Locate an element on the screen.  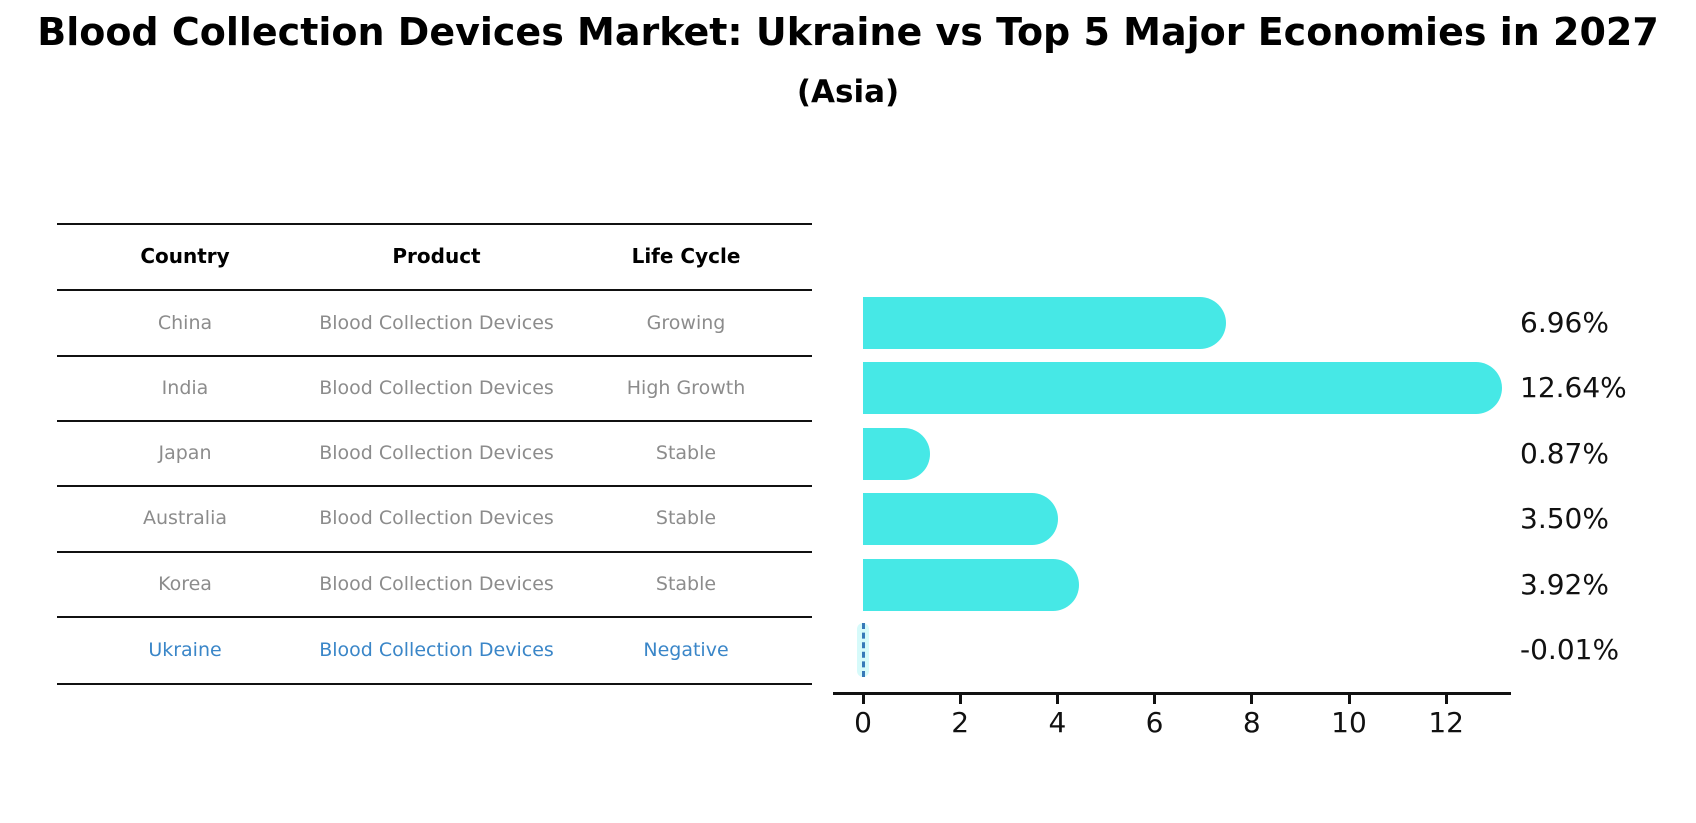
table-row-china: China Blood Collection Devices Growing is located at coordinates (434, 323).